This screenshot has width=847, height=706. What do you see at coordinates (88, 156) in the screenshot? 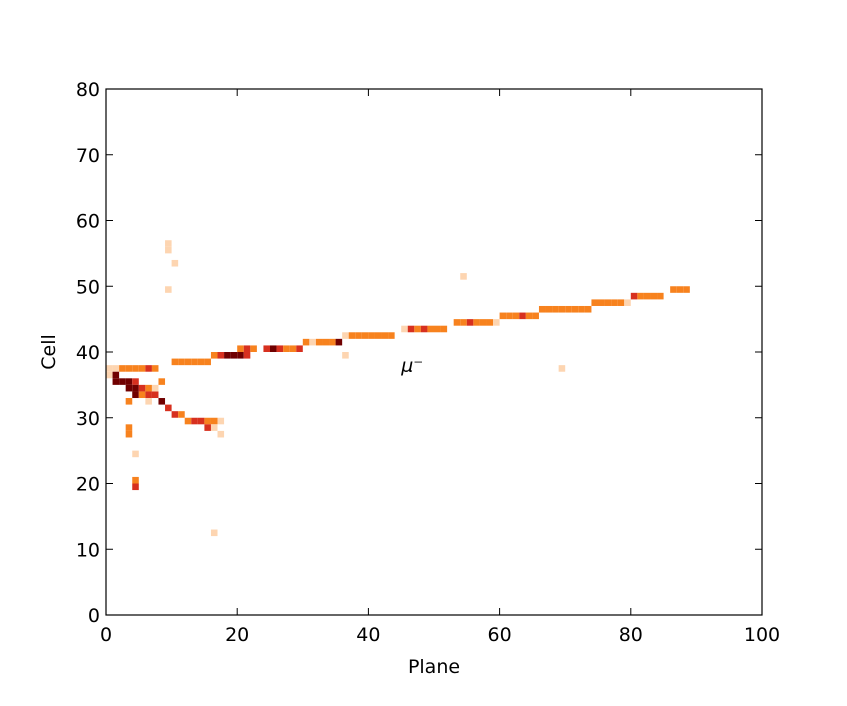
I see `y-tick-label: 70` at bounding box center [88, 156].